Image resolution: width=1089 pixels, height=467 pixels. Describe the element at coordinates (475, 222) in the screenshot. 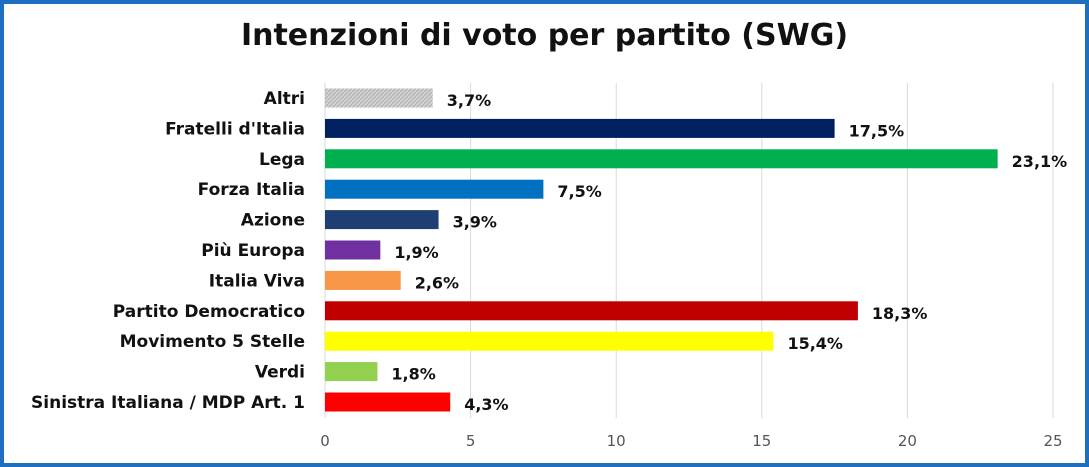

I see `data-label: 3,9%` at that location.